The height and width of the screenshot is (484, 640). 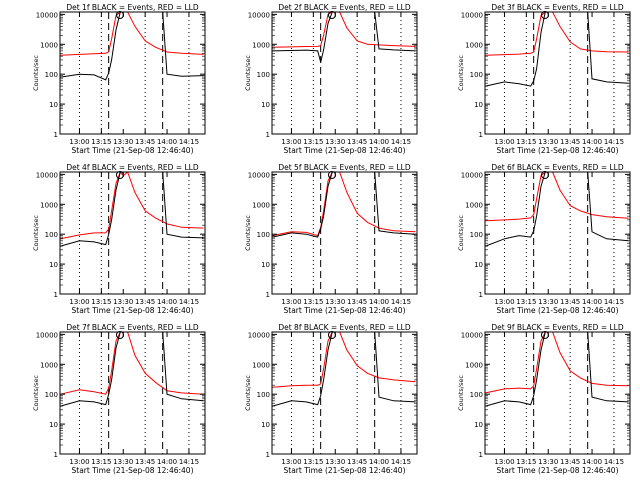 I want to click on panel-title: Det 3f BLACK = Events, RED = LLD, so click(x=557, y=7).